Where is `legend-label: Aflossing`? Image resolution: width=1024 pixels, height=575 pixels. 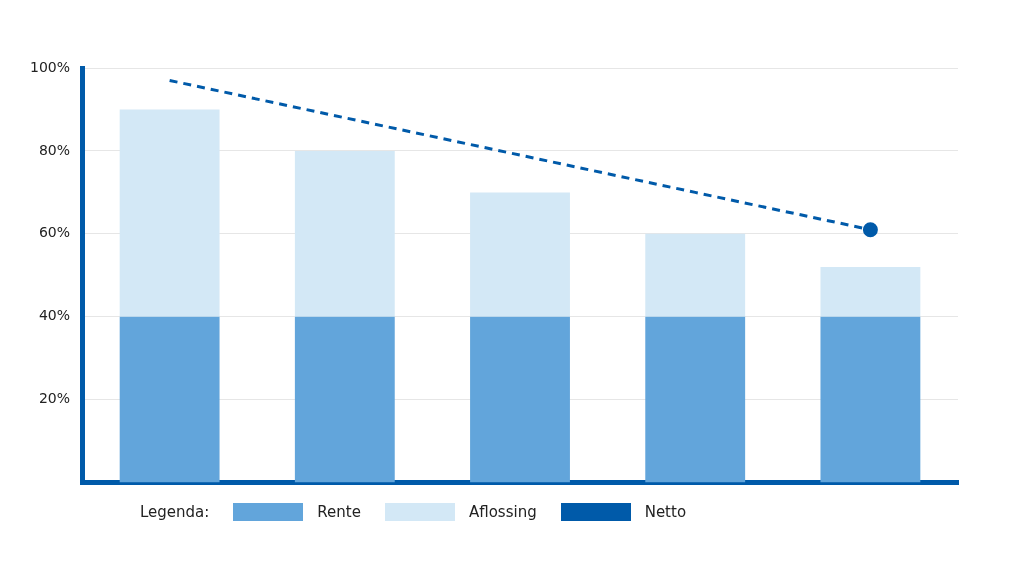 legend-label: Aflossing is located at coordinates (502, 512).